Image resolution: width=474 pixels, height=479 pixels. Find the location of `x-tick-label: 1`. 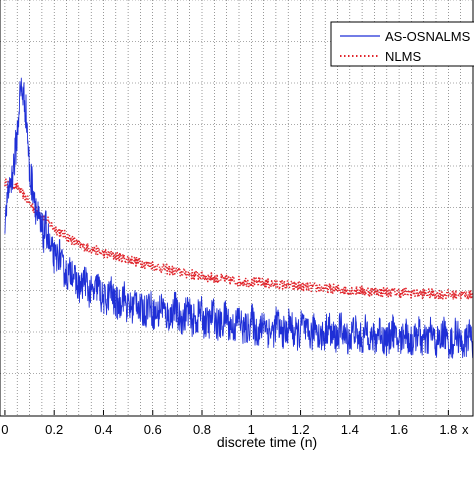

x-tick-label: 1 is located at coordinates (251, 429).